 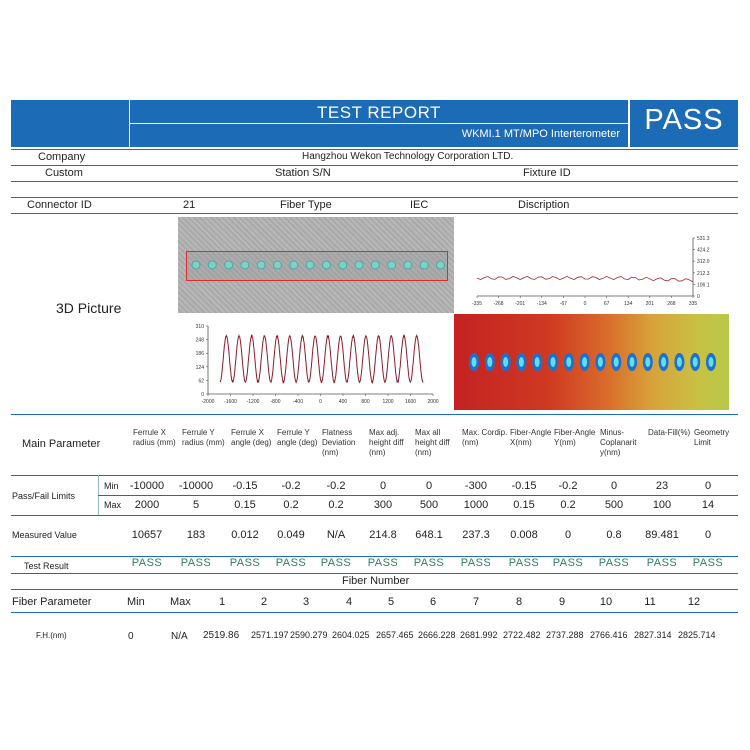 What do you see at coordinates (196, 535) in the screenshot?
I see `measured-value: 183` at bounding box center [196, 535].